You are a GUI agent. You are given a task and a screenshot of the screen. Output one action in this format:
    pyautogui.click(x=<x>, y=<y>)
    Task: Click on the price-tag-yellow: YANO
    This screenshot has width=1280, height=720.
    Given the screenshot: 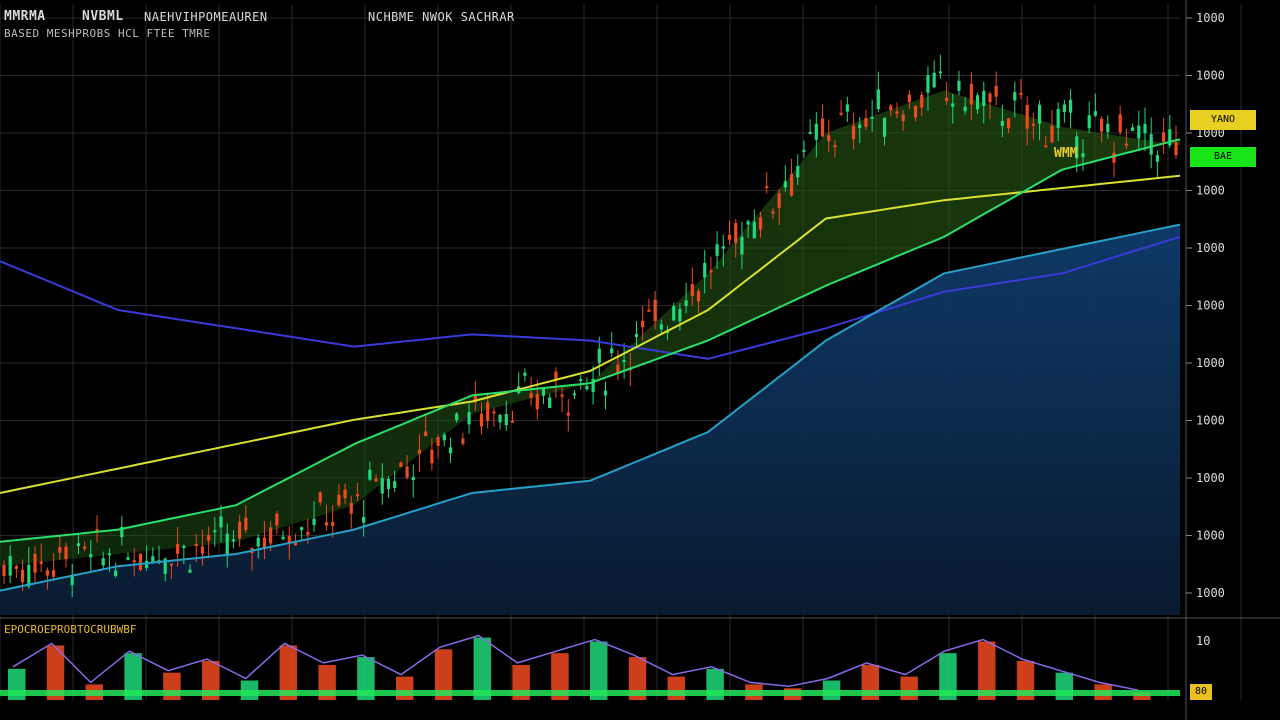 What is the action you would take?
    pyautogui.click(x=1223, y=120)
    